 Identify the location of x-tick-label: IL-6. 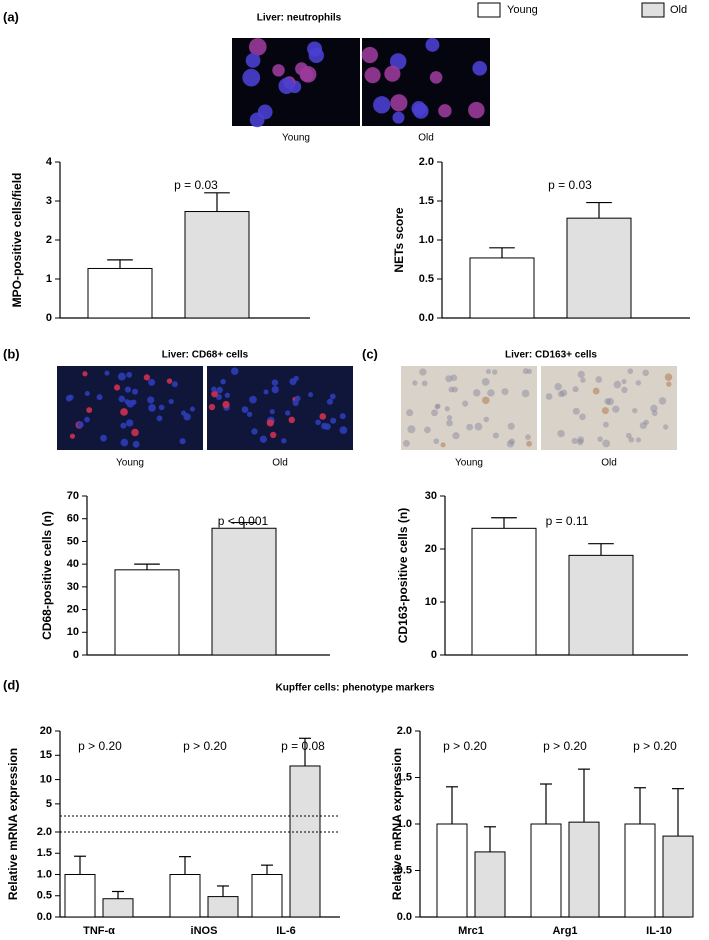
(286, 931).